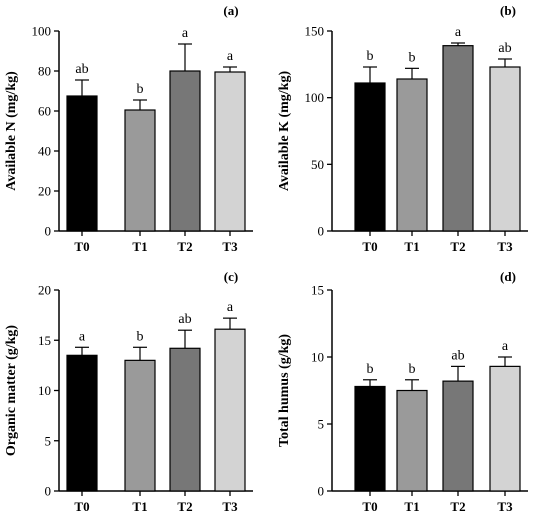 The width and height of the screenshot is (550, 526). What do you see at coordinates (508, 10) in the screenshot?
I see `panel-label: (b)` at bounding box center [508, 10].